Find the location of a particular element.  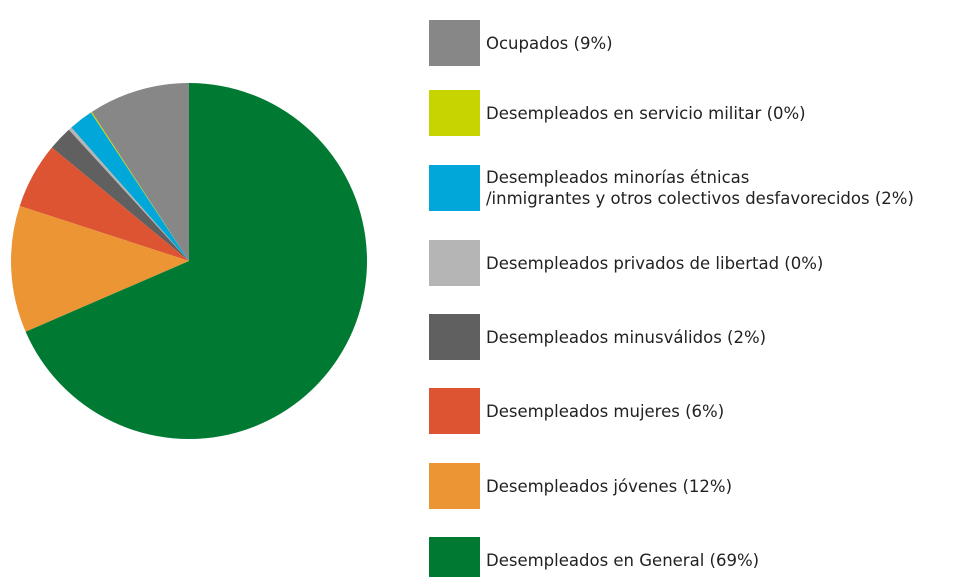

legend-item: Desempleados jóvenes (12%) is located at coordinates (580, 486).